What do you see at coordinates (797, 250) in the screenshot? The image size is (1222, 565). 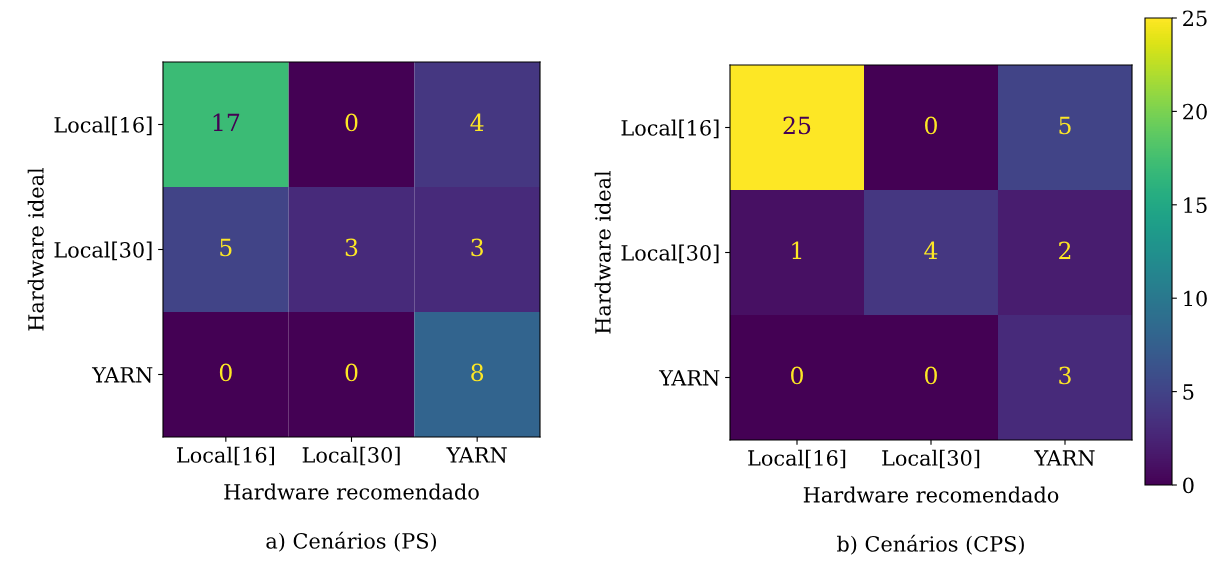 I see `data-label: 1` at bounding box center [797, 250].